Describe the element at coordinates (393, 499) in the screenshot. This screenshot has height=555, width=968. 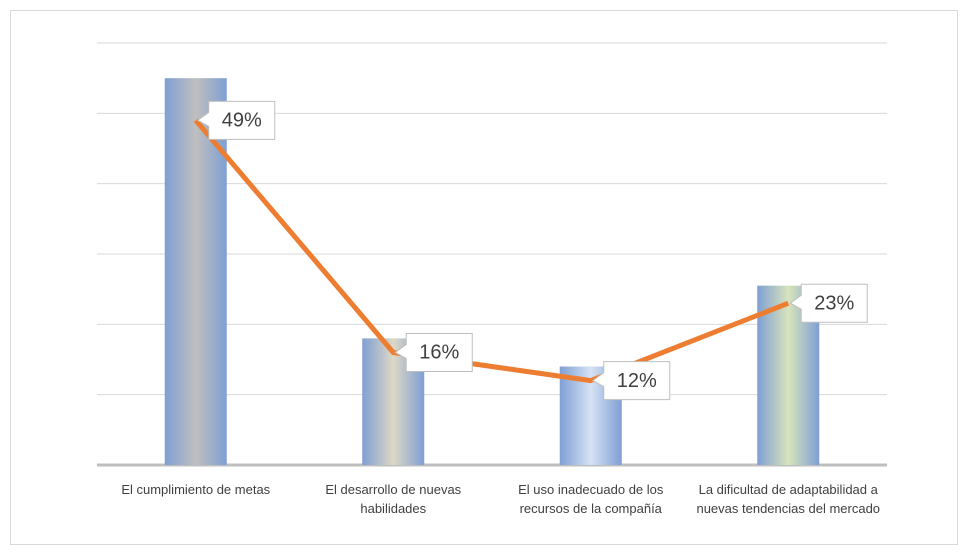
I see `x-tick-label: El desarrollo de nuevas habilidades` at that location.